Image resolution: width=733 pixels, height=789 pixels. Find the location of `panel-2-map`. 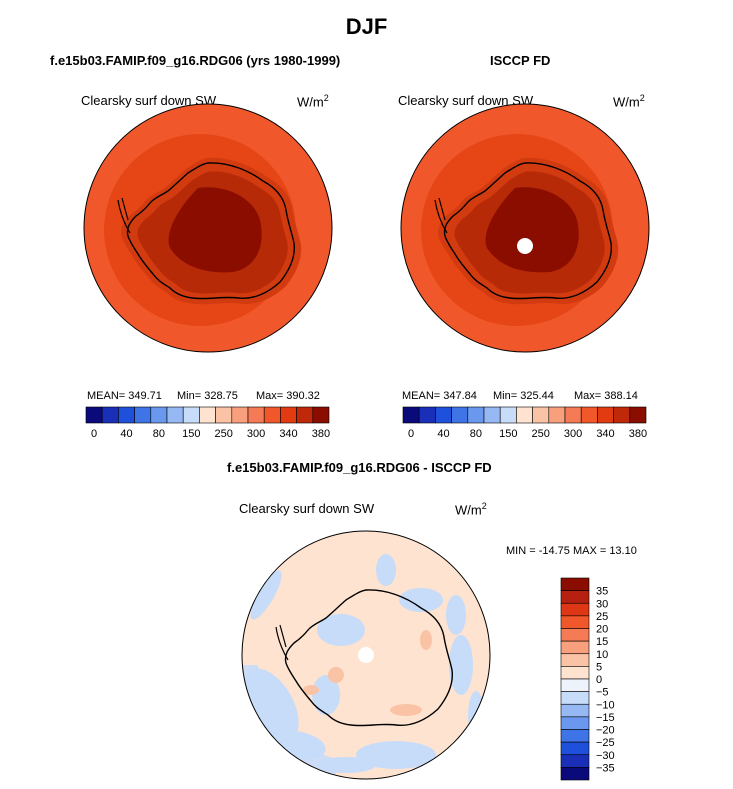

panel-2-map is located at coordinates (525, 228).